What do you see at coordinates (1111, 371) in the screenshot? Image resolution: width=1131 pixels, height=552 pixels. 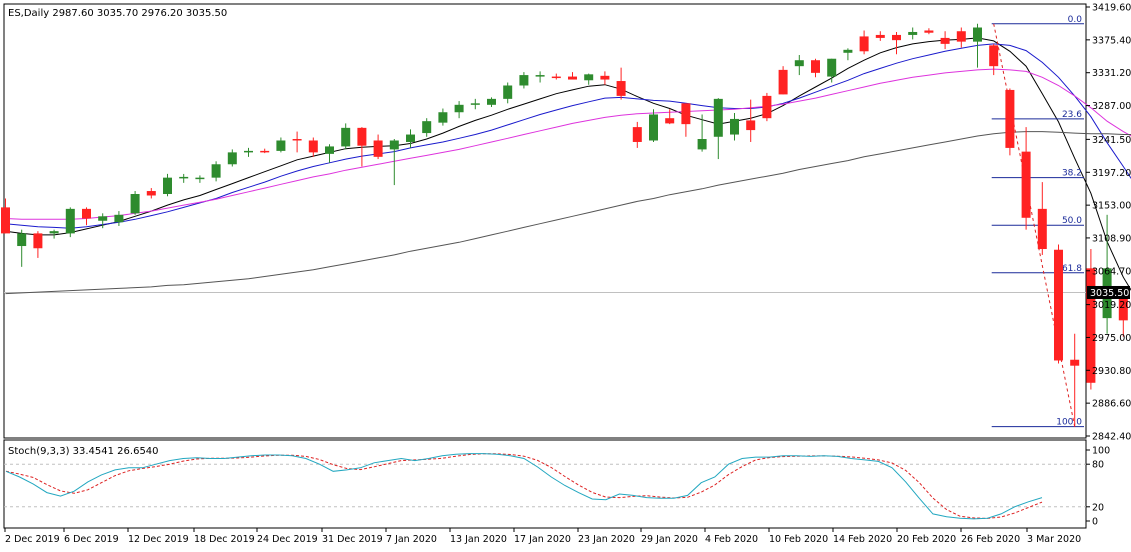 I see `price-axis-label: 2930.80` at bounding box center [1111, 371].